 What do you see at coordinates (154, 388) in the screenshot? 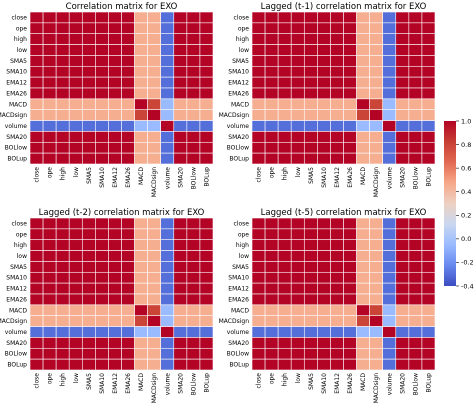
I see `x-tick-label: MACDsign` at bounding box center [154, 388].